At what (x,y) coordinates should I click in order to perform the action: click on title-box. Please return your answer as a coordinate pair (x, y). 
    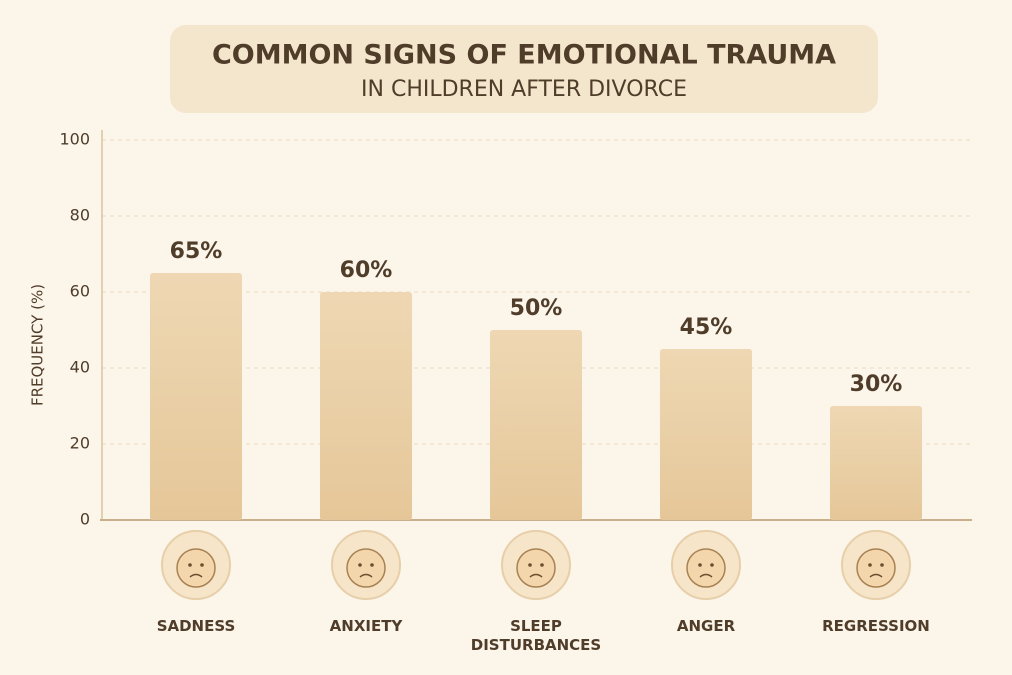
    Looking at the image, I should click on (524, 69).